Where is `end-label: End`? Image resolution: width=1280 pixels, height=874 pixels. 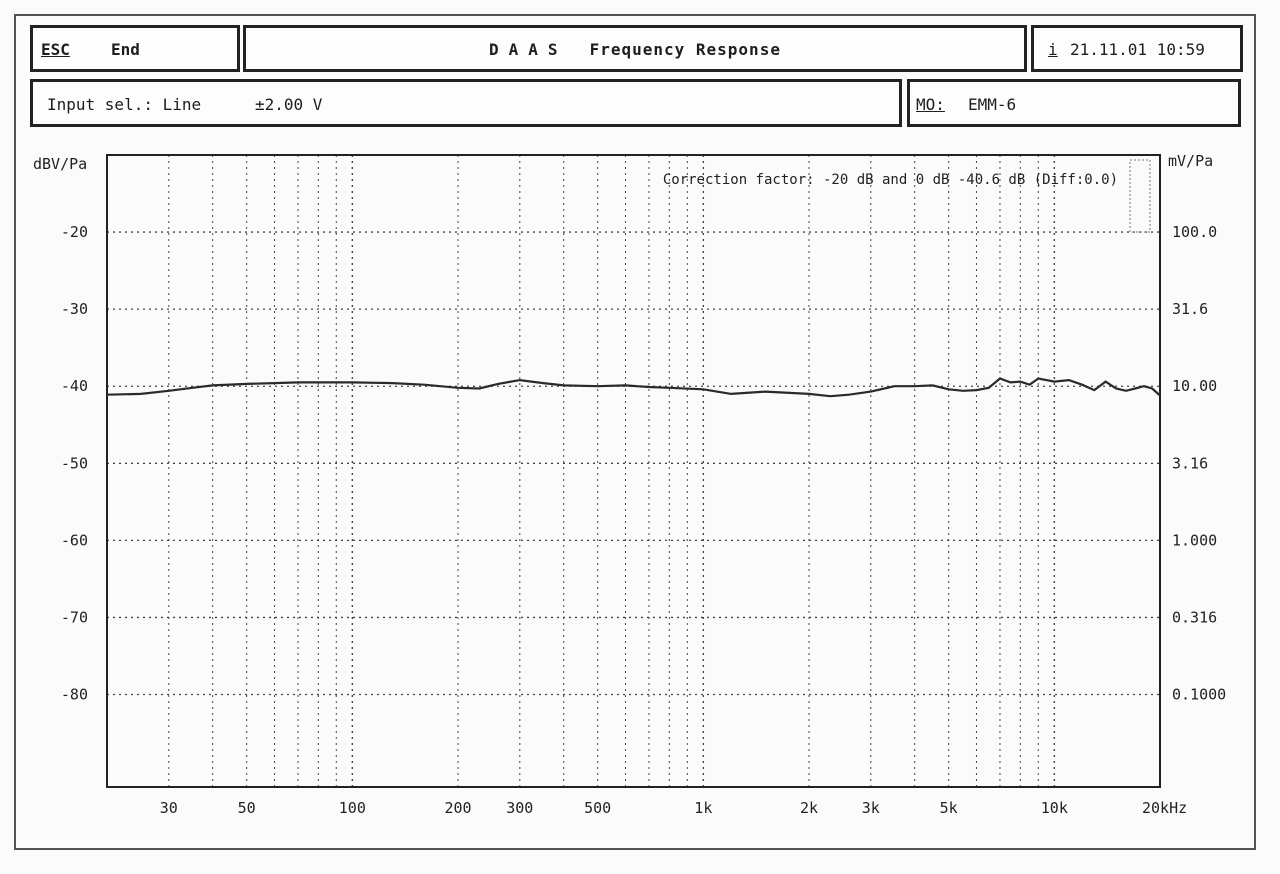 end-label: End is located at coordinates (125, 49).